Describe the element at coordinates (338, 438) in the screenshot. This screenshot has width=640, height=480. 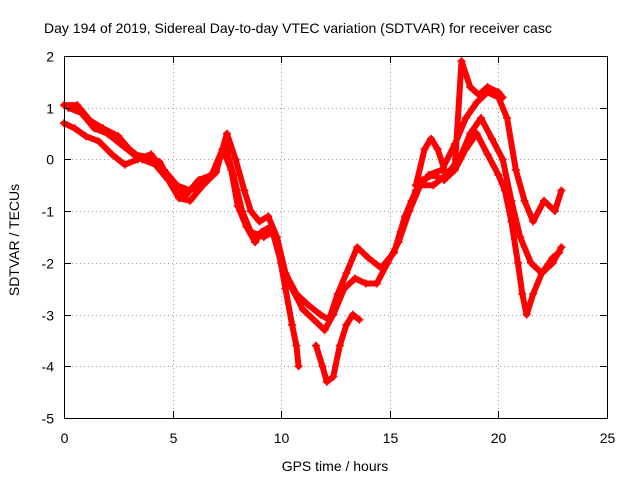
I see `x-tick-labels: 0 5 10 15 20 25` at that location.